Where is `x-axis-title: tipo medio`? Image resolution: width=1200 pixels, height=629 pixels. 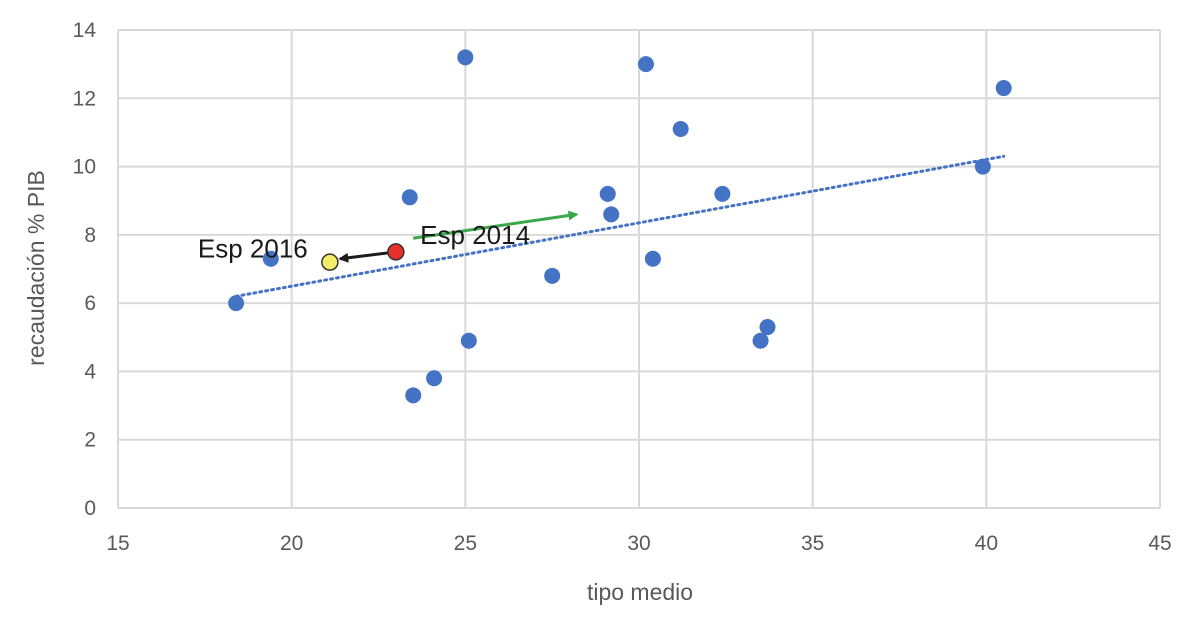 x-axis-title: tipo medio is located at coordinates (640, 592).